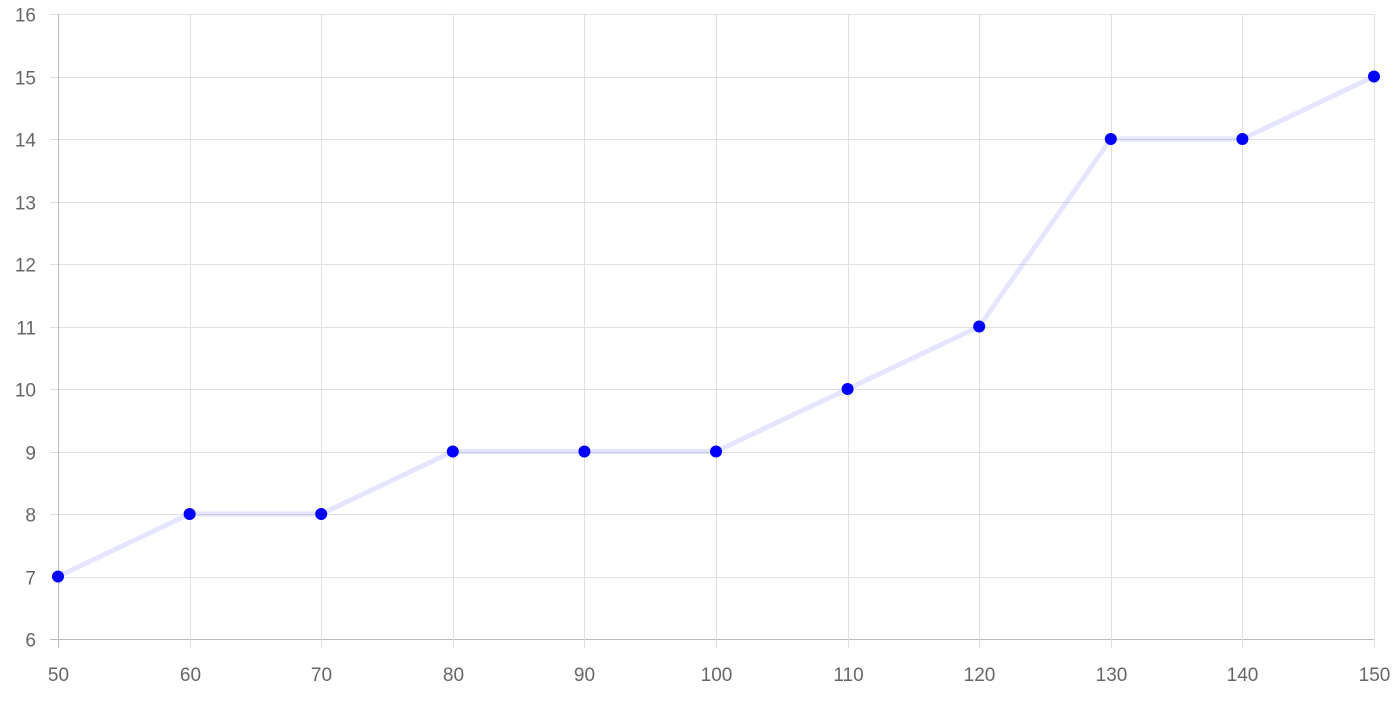 The width and height of the screenshot is (1400, 705). Describe the element at coordinates (30, 579) in the screenshot. I see `y-tick-label: 7` at that location.